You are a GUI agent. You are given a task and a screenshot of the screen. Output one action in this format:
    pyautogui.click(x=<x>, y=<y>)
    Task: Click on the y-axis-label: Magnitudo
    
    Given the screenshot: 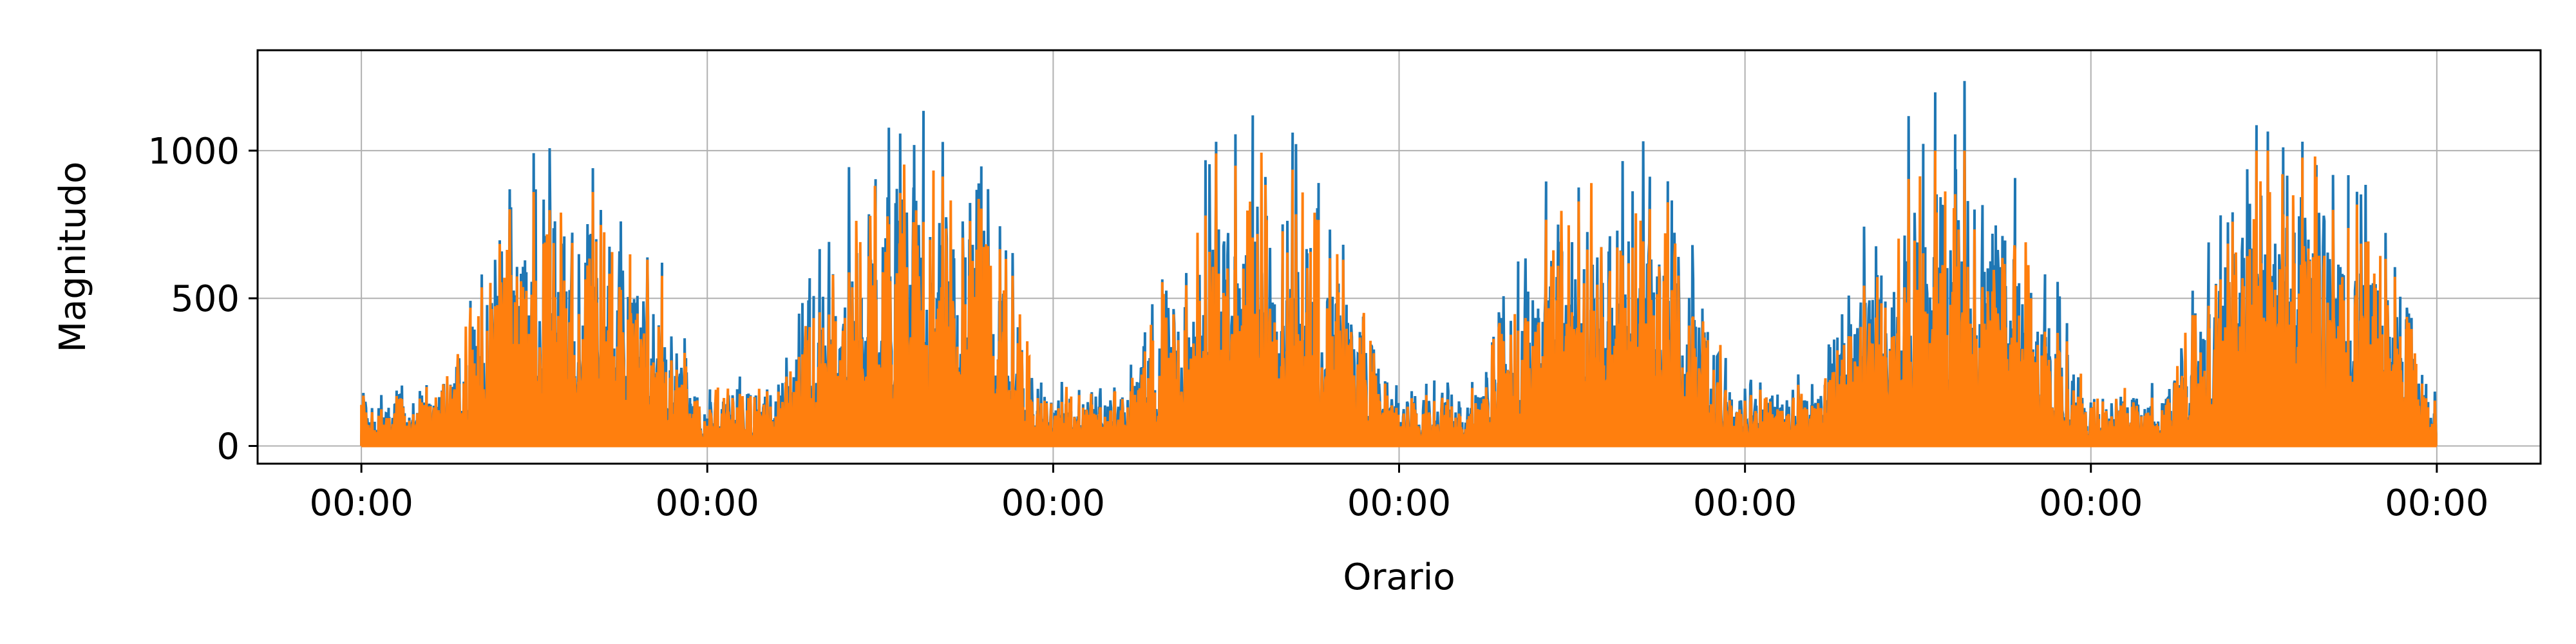 What is the action you would take?
    pyautogui.click(x=73, y=257)
    